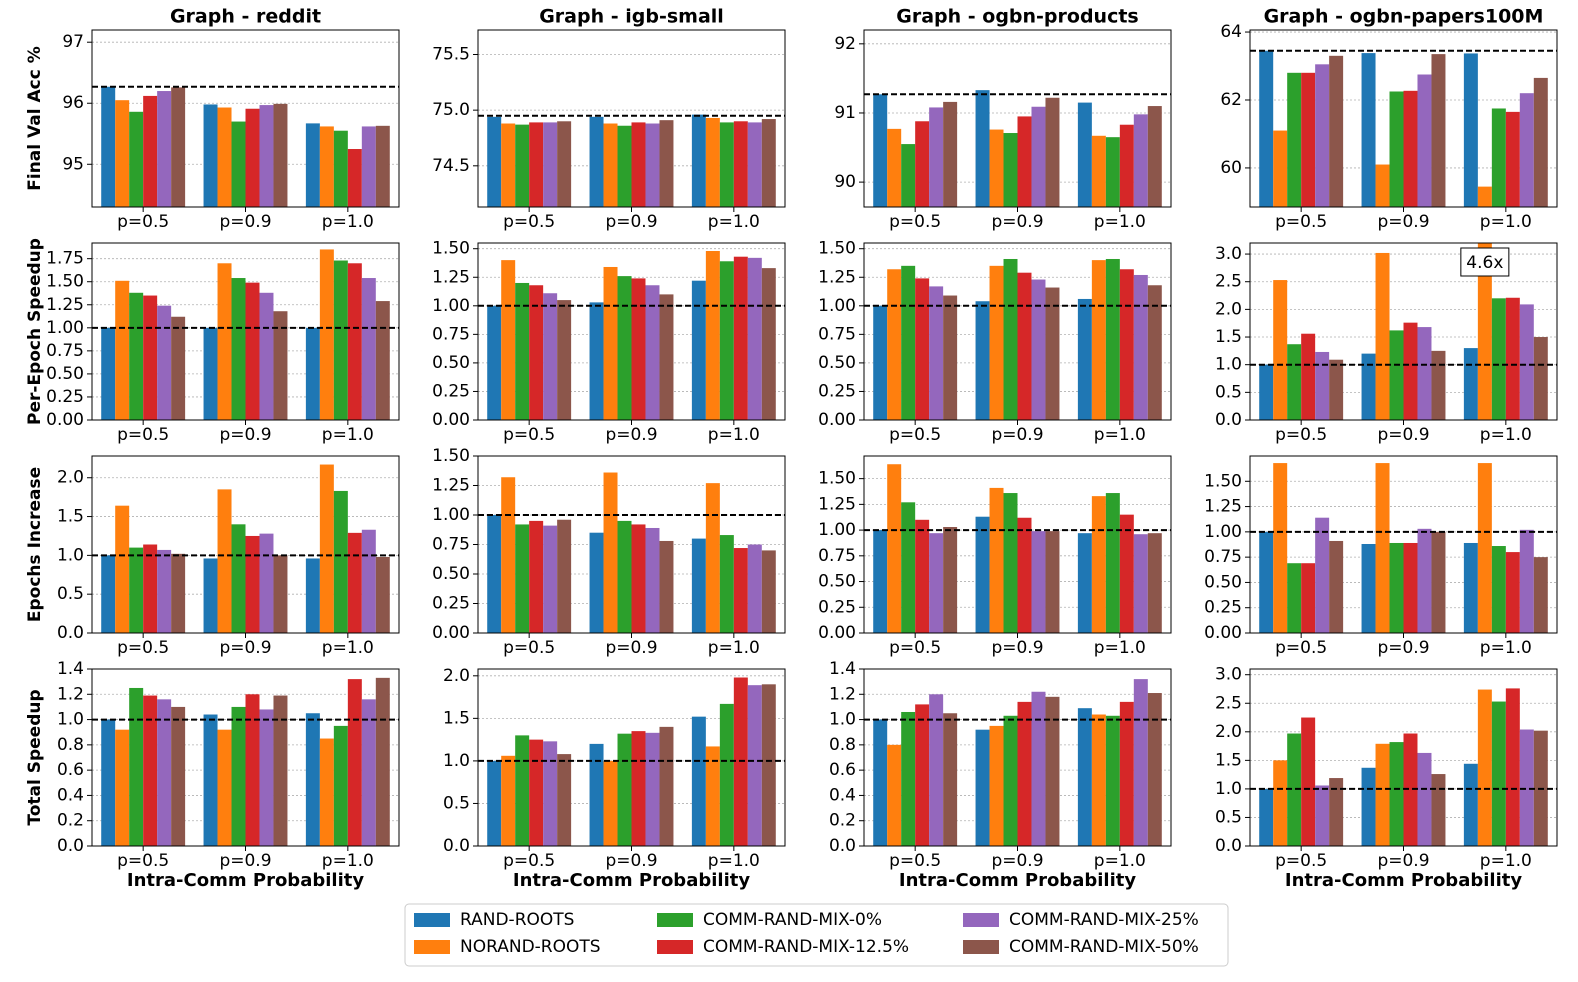 The height and width of the screenshot is (982, 1578). I want to click on legend-label: COMM-RAND-MIX-25%, so click(1104, 920).